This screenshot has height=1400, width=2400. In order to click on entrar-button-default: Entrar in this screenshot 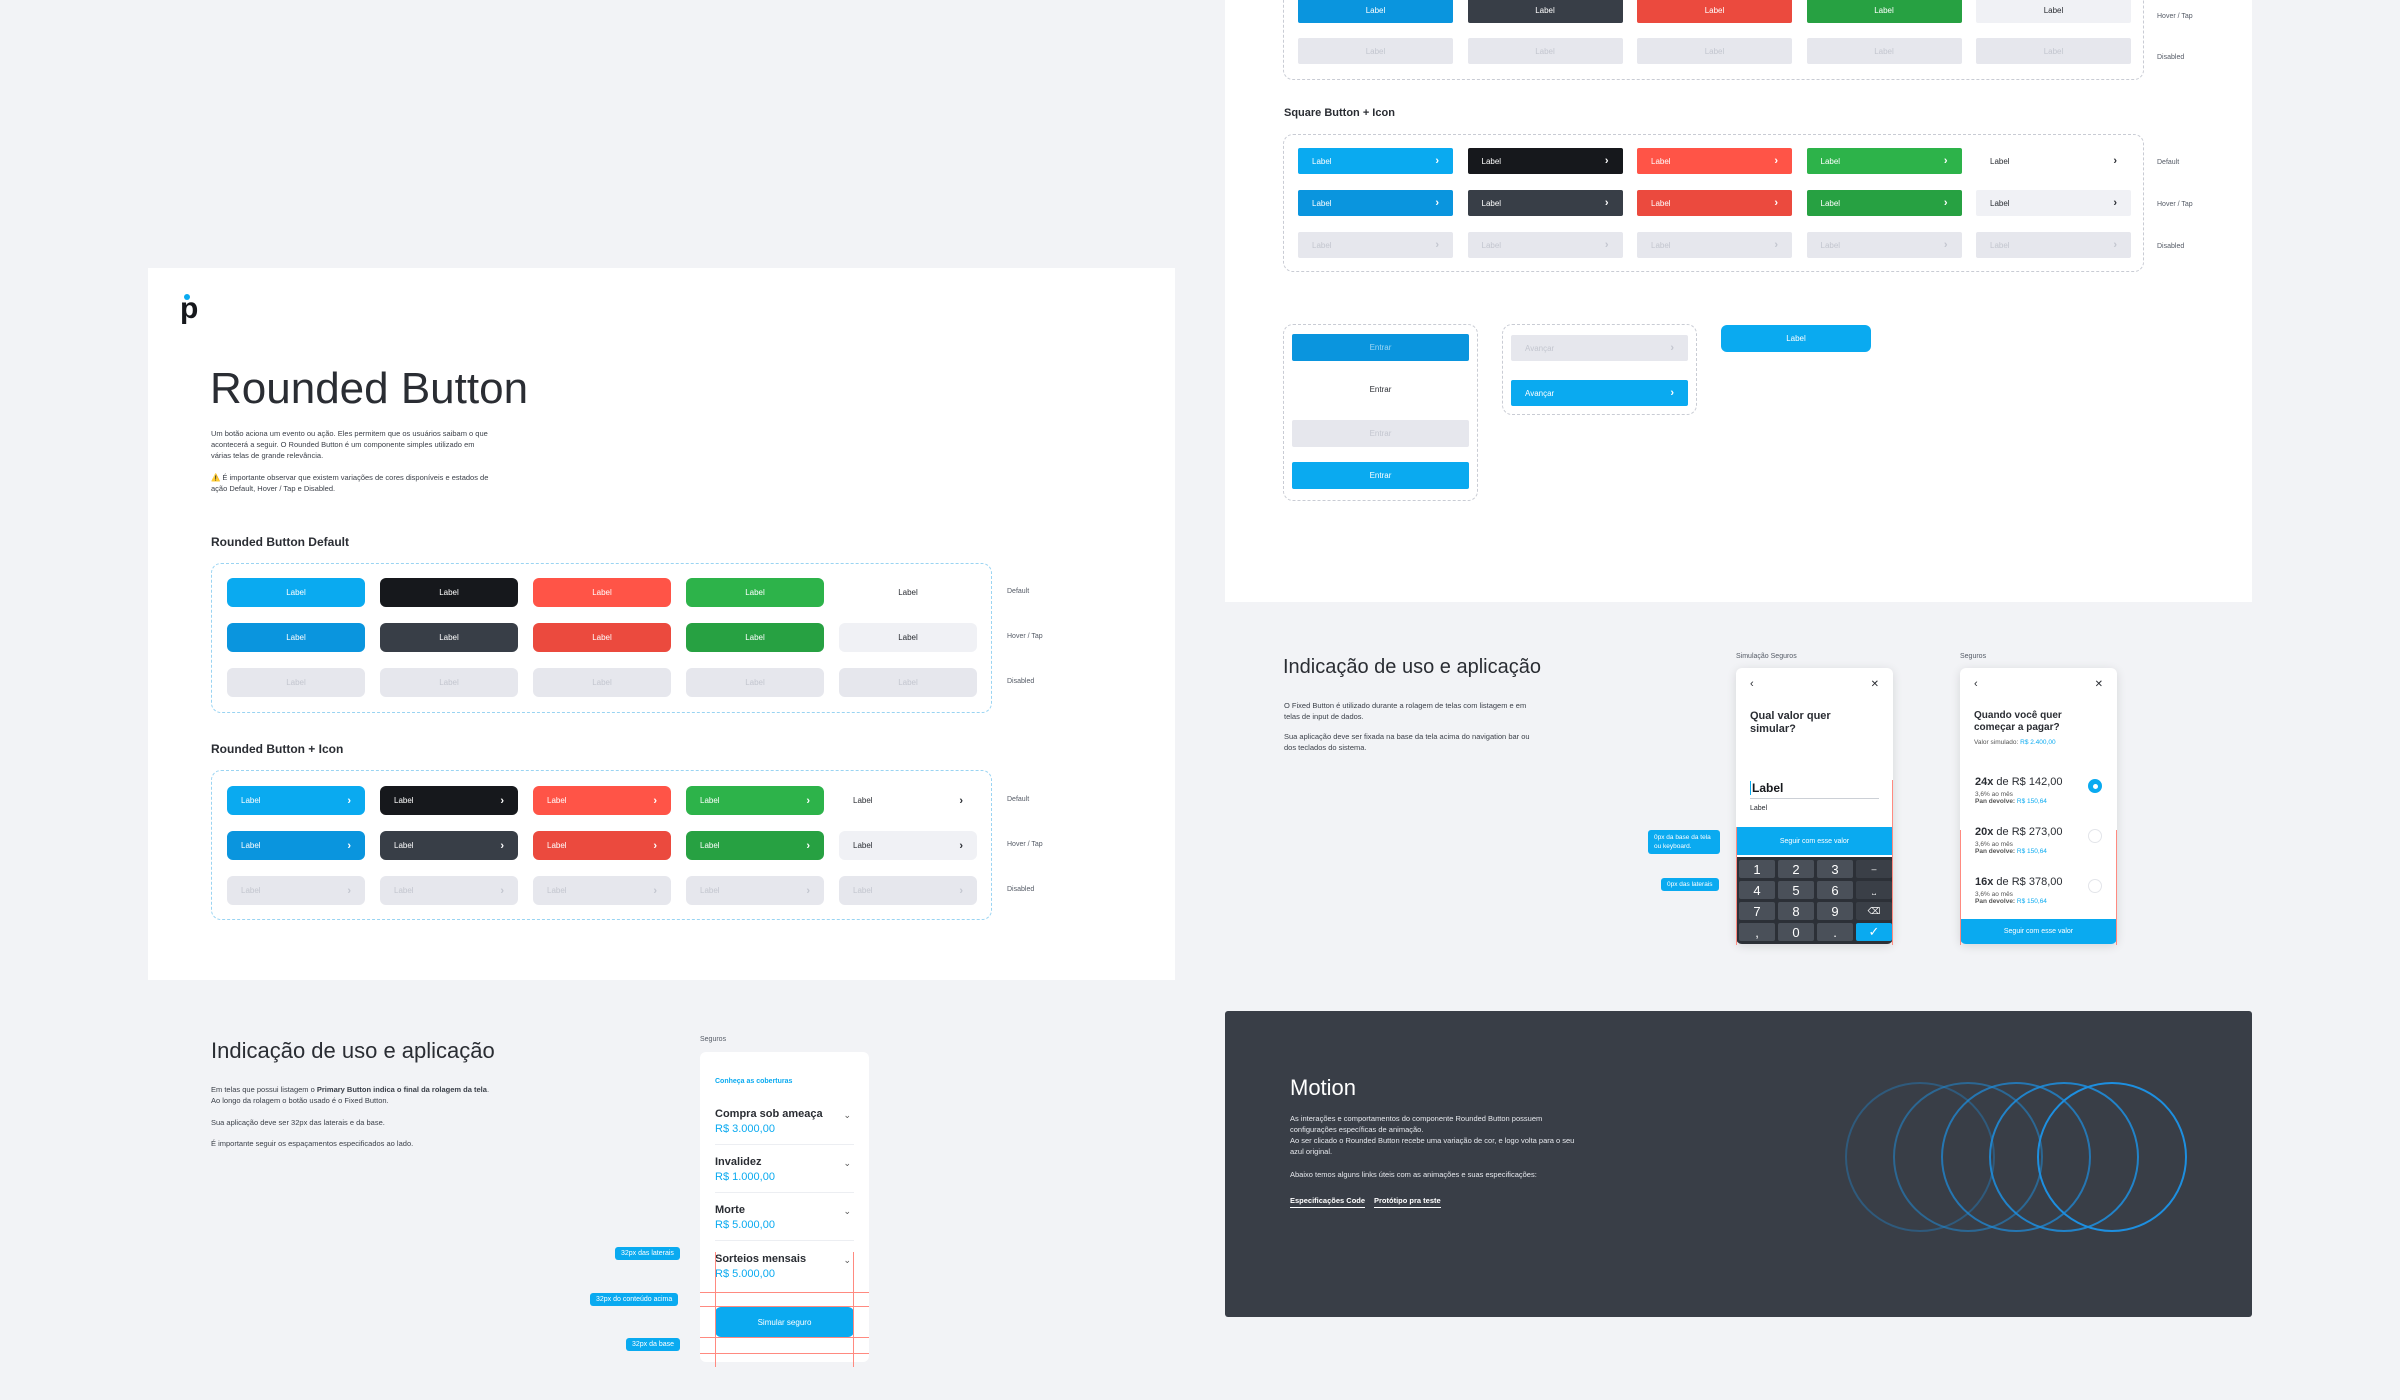, I will do `click(1380, 389)`.